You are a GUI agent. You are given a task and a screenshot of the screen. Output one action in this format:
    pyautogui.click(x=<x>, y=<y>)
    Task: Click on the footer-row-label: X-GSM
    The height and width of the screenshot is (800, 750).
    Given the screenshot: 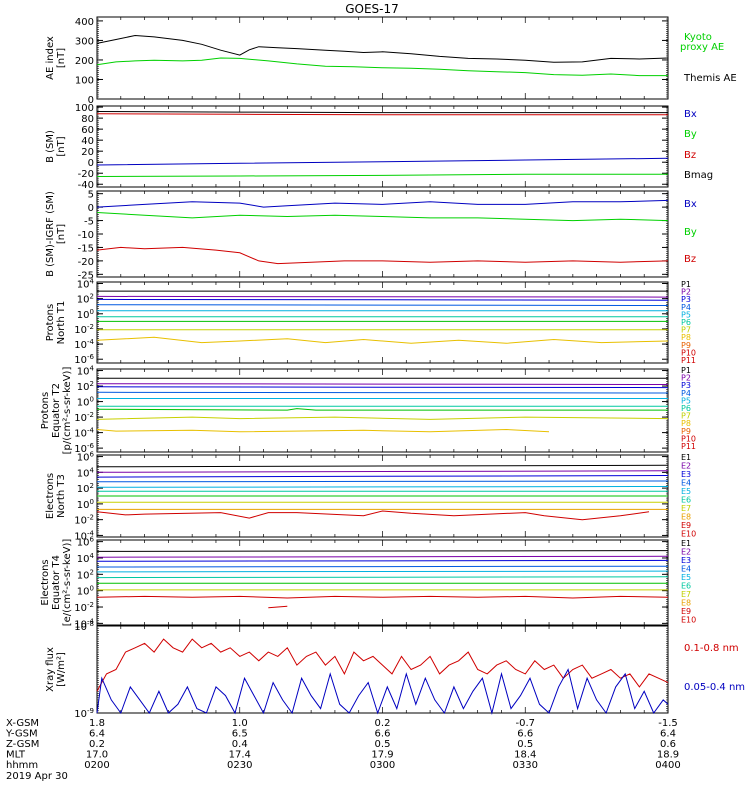 What is the action you would take?
    pyautogui.click(x=22, y=723)
    